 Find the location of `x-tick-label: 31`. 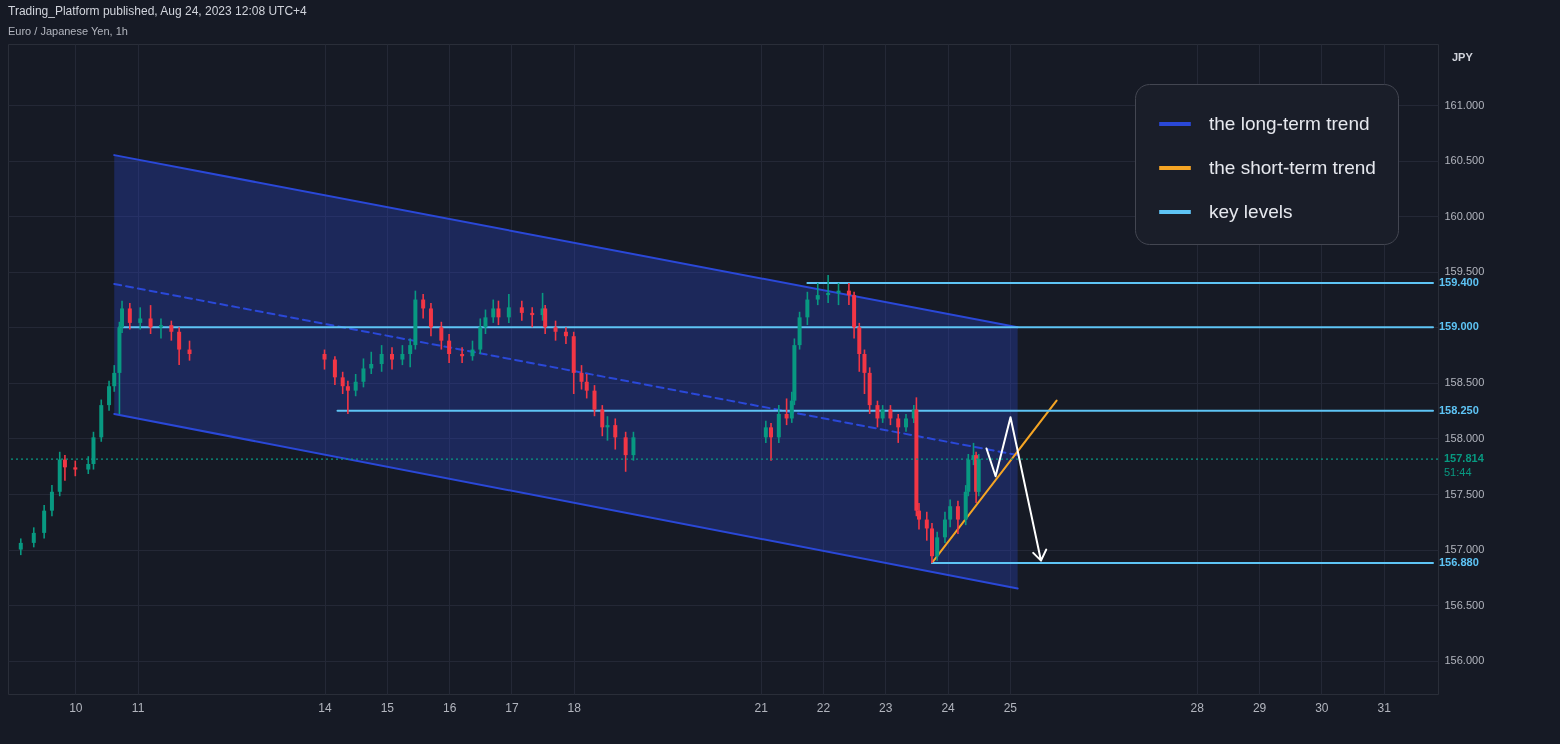

x-tick-label: 31 is located at coordinates (1384, 707).